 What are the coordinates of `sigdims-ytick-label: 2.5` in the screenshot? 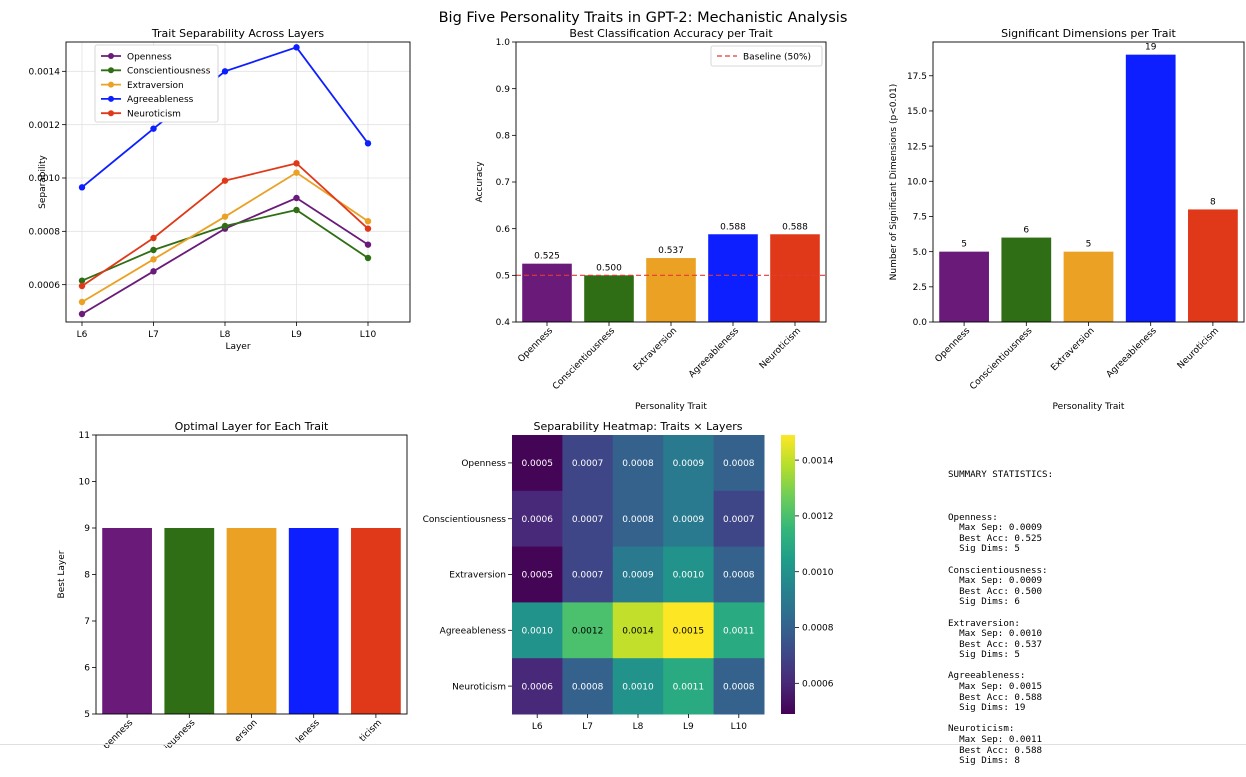 It's located at (920, 288).